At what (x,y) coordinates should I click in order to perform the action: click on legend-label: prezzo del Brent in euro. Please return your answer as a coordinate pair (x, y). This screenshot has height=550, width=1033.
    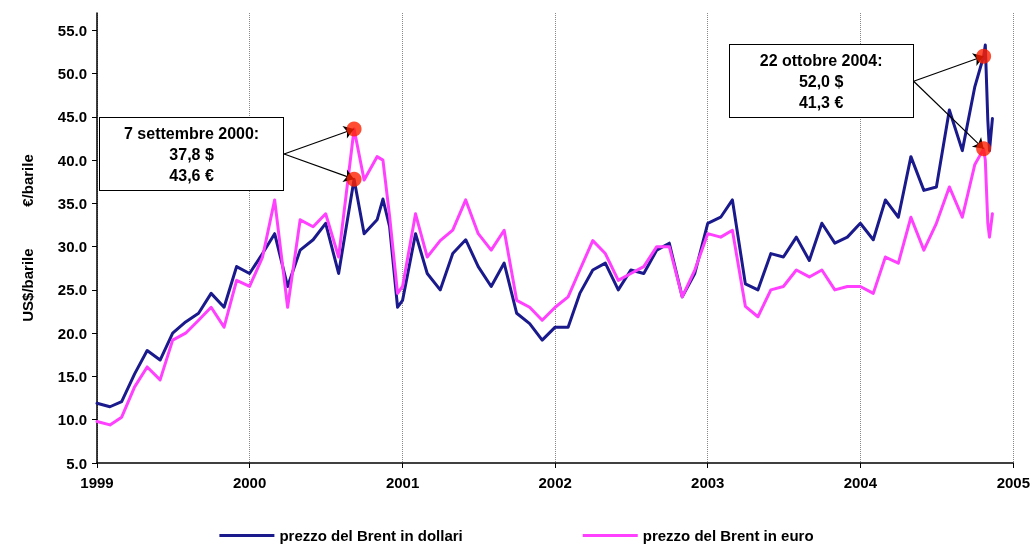
    Looking at the image, I should click on (728, 535).